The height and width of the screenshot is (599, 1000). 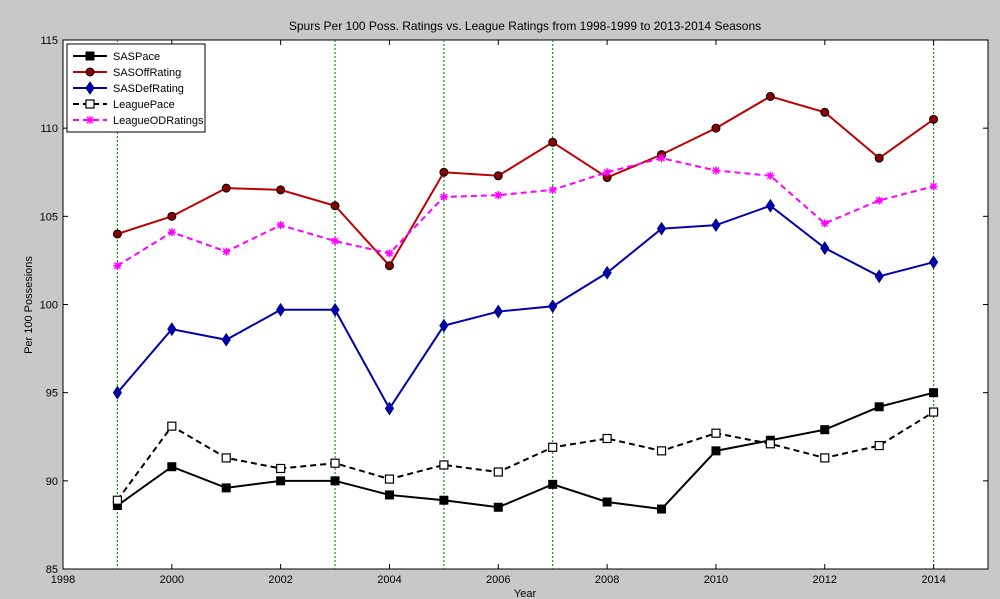 I want to click on x-tick-label: 2002, so click(x=280, y=580).